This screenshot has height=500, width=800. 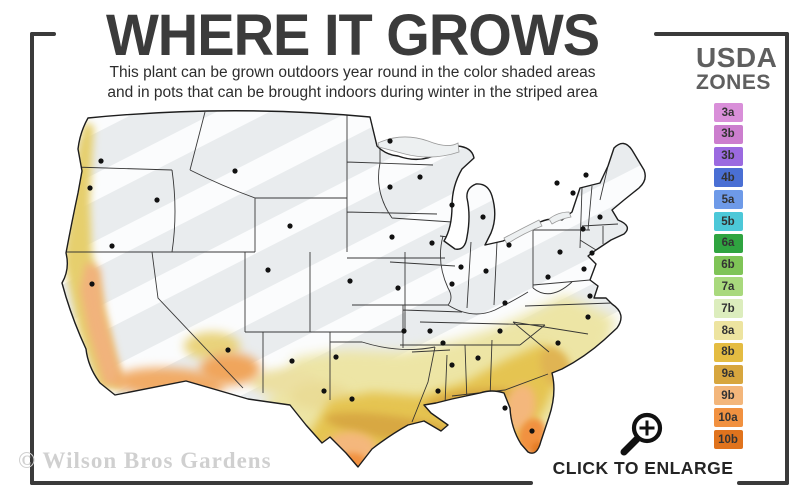 I want to click on zone-chip-6a: 6a, so click(x=728, y=243).